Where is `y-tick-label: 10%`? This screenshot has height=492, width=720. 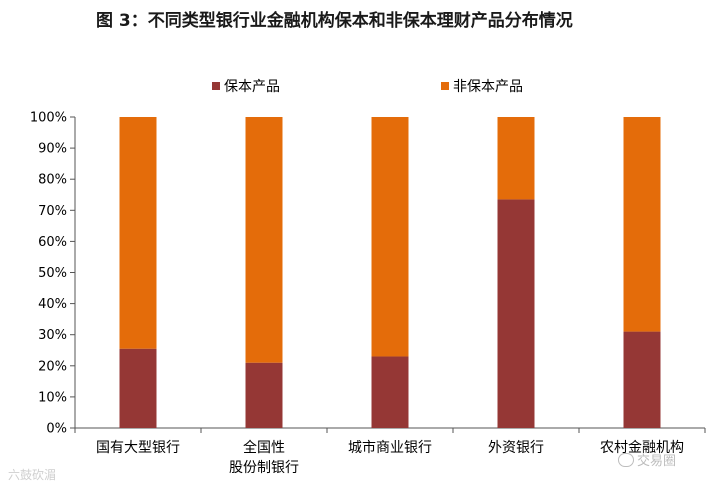
y-tick-label: 10% is located at coordinates (52, 397).